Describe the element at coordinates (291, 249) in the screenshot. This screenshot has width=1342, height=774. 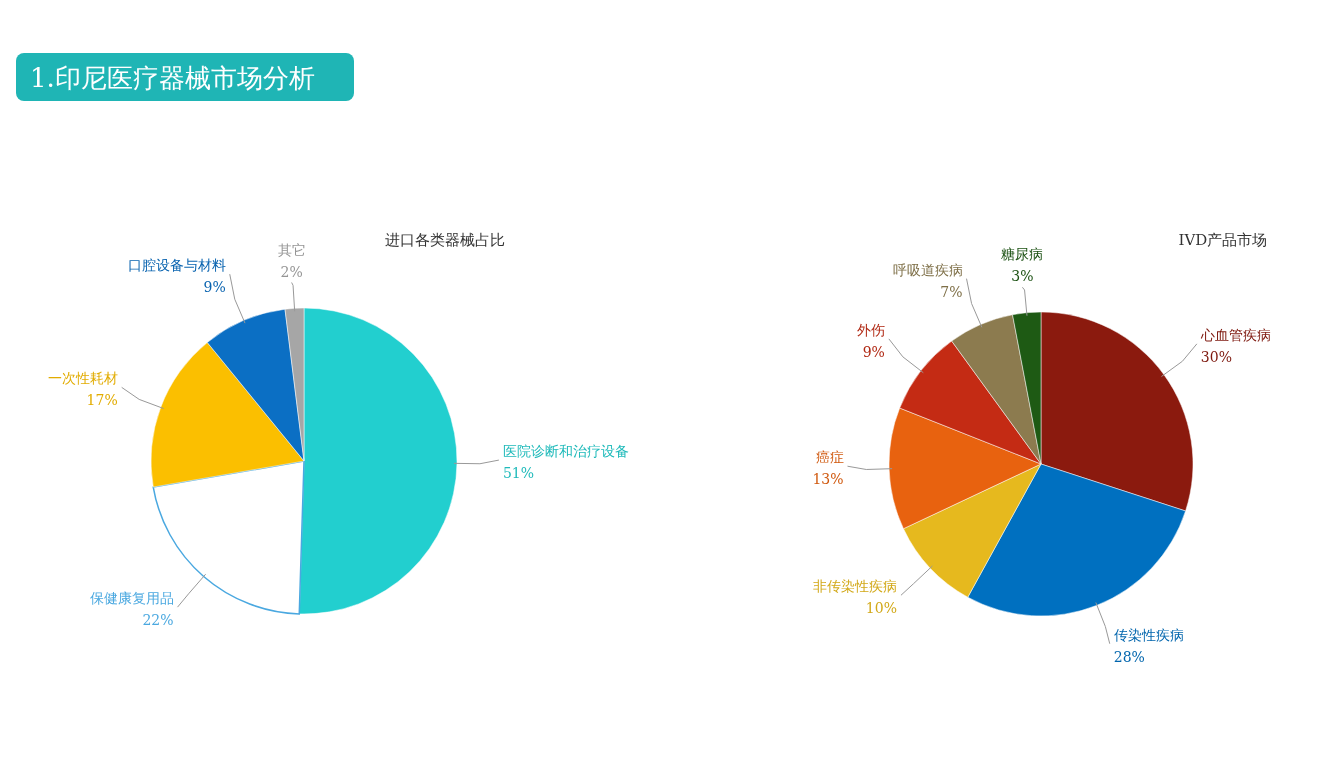
I see `slice-label: 其它` at that location.